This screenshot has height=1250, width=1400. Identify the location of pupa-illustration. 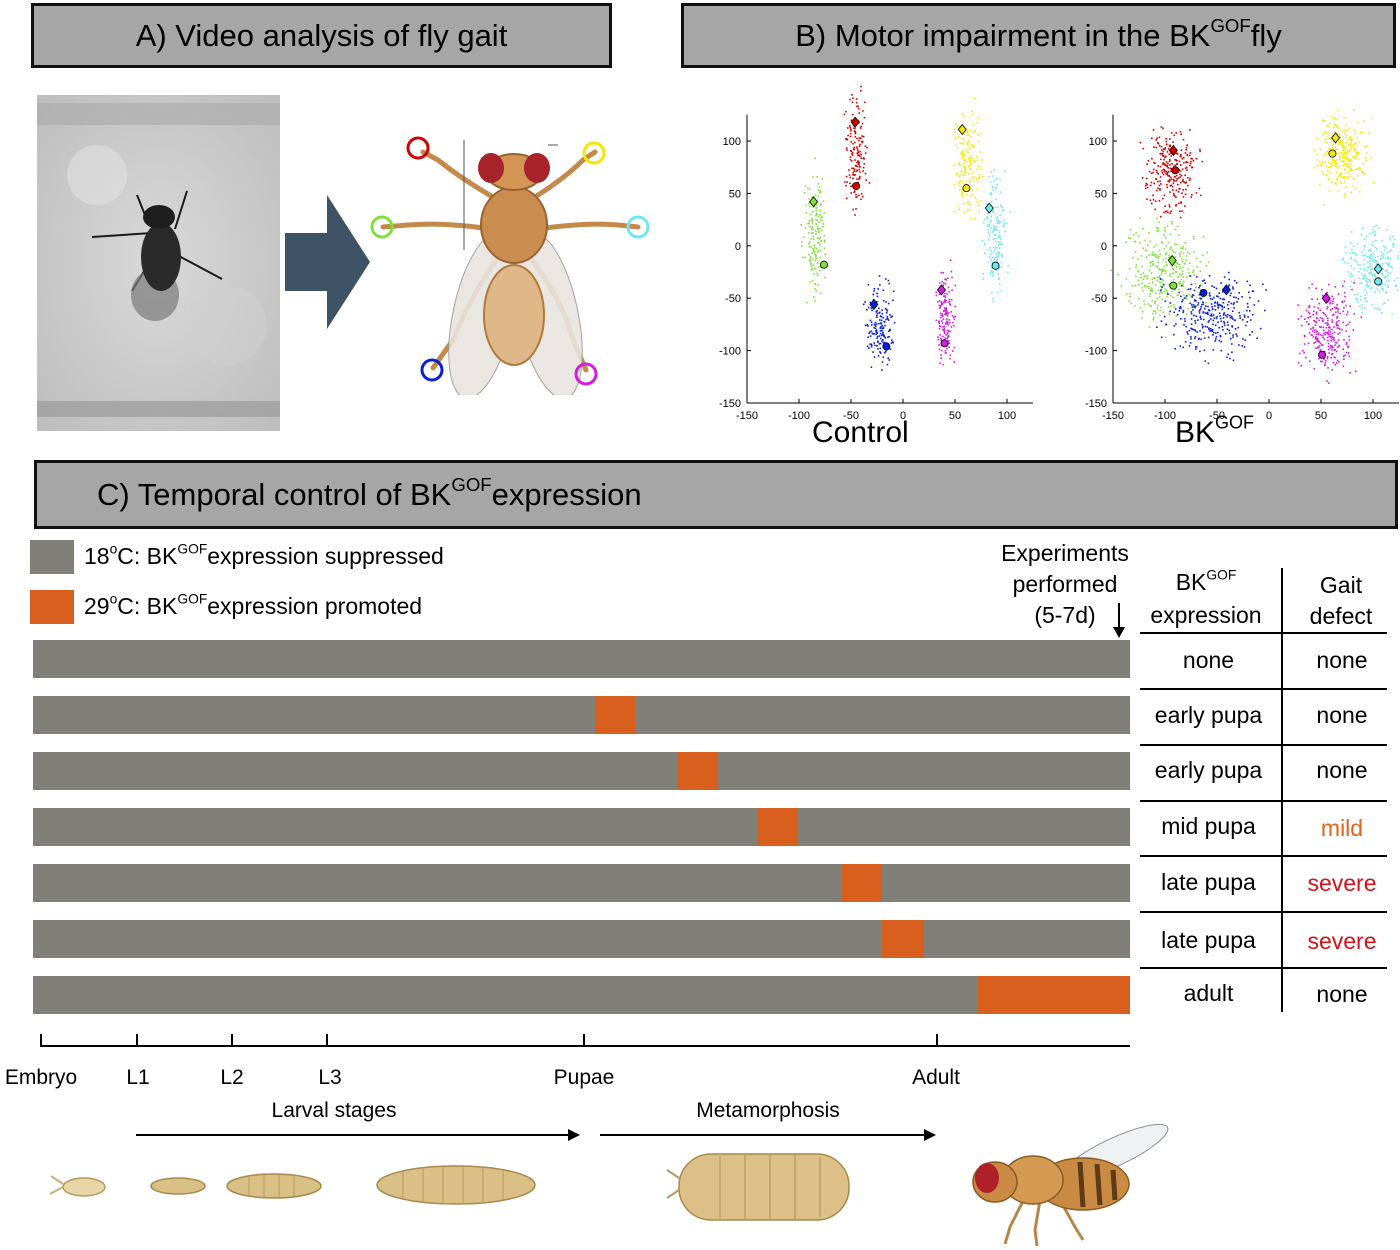
(758, 1187).